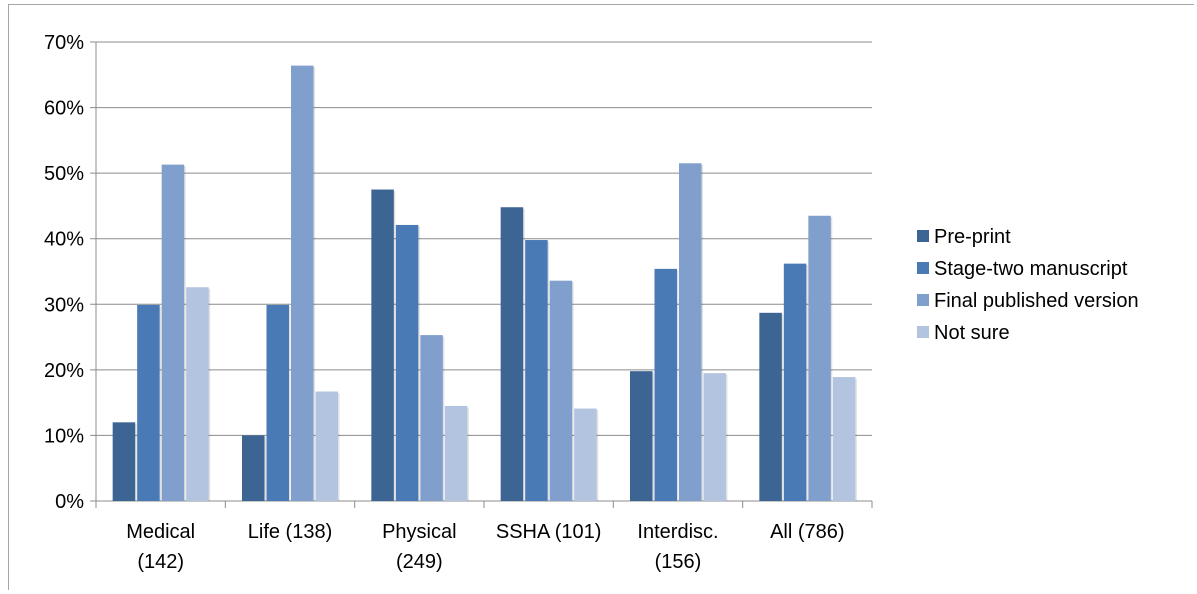 This screenshot has width=1197, height=594. Describe the element at coordinates (64, 43) in the screenshot. I see `y-tick-label: 70%` at that location.